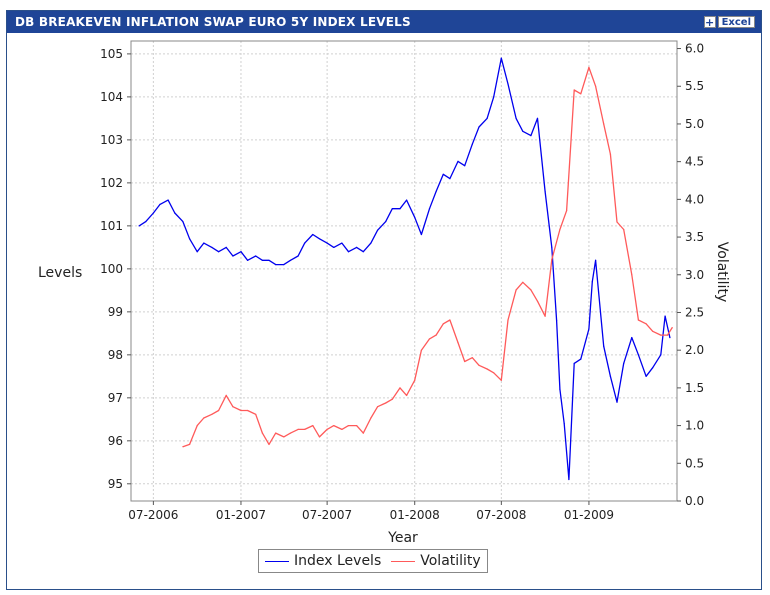 The image size is (770, 595). I want to click on export-excel-button: + Excel, so click(729, 22).